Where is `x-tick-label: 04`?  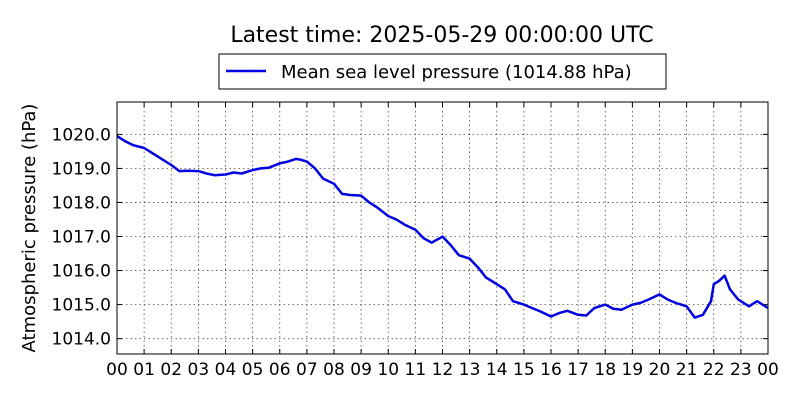
x-tick-label: 04 is located at coordinates (226, 370).